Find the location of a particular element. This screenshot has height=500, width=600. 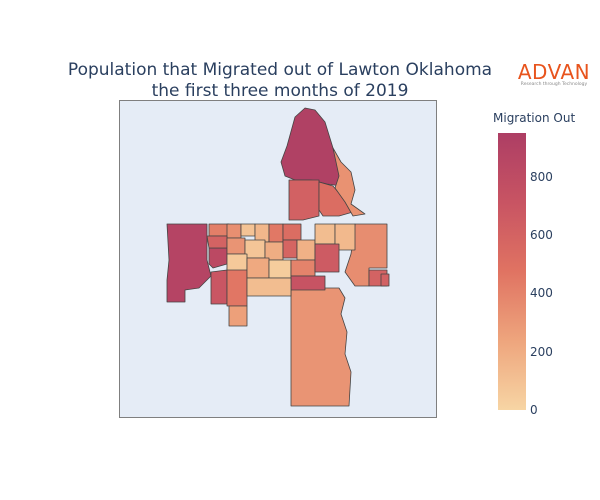

logo-wordmark: ADVAN is located at coordinates (554, 72).